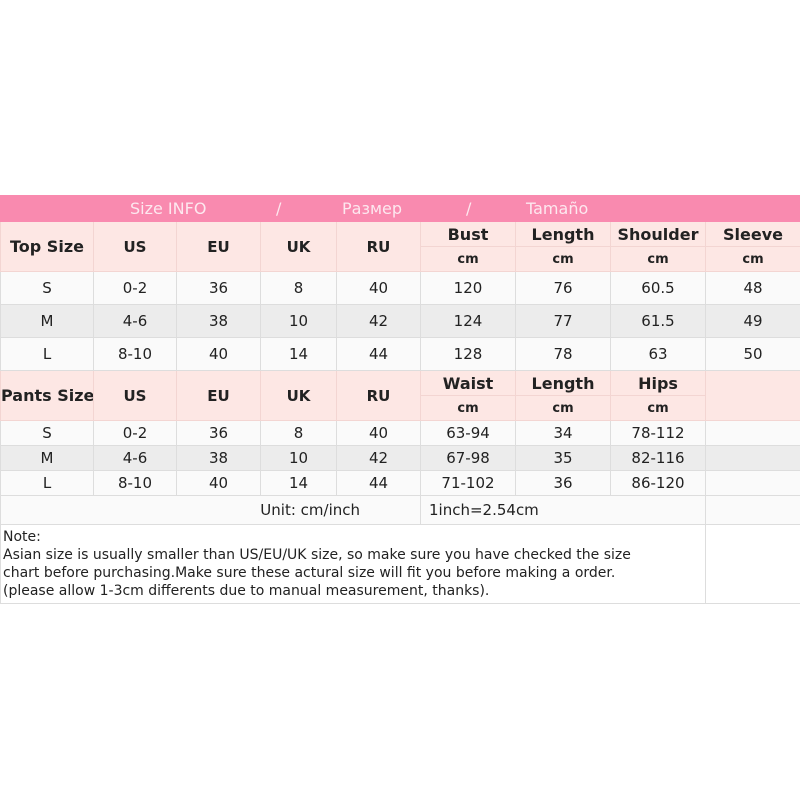 This screenshot has width=800, height=800. Describe the element at coordinates (22, 537) in the screenshot. I see `note-label: Note:` at that location.